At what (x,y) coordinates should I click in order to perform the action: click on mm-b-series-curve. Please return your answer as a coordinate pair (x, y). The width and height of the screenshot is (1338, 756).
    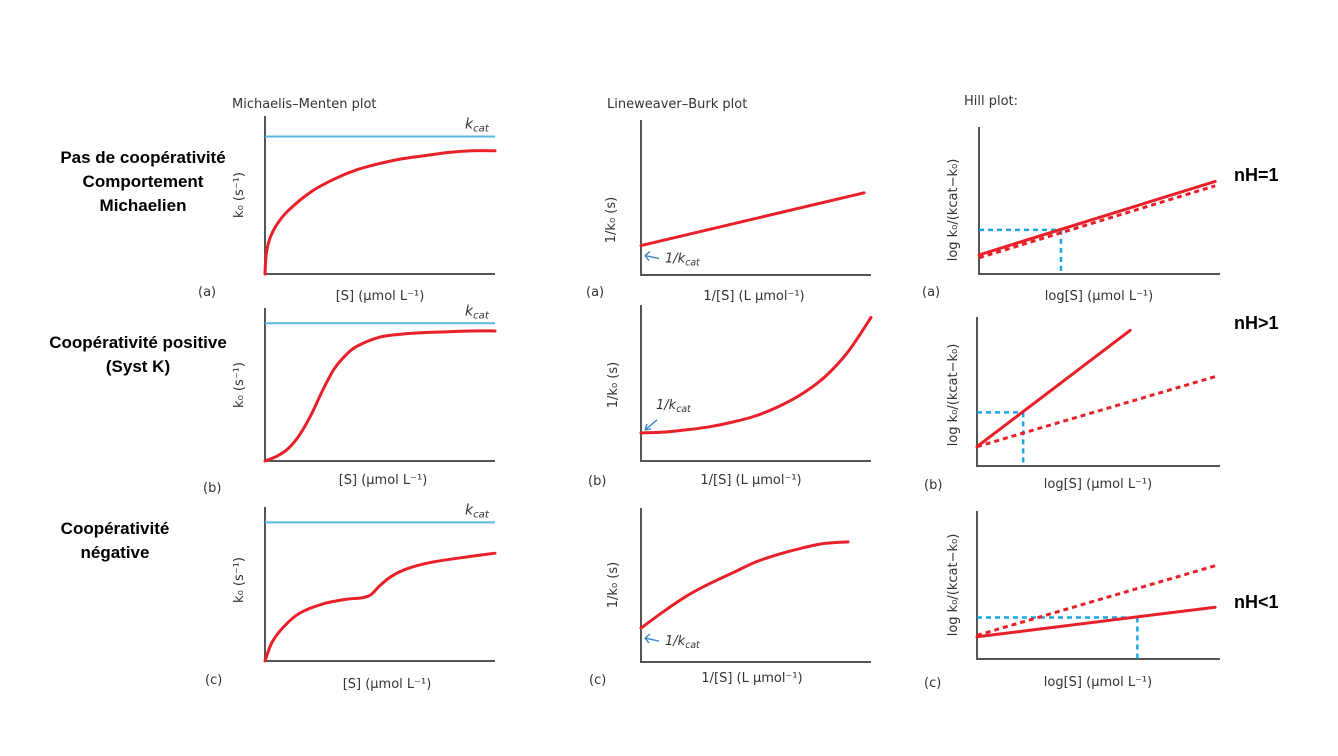
    Looking at the image, I should click on (380, 396).